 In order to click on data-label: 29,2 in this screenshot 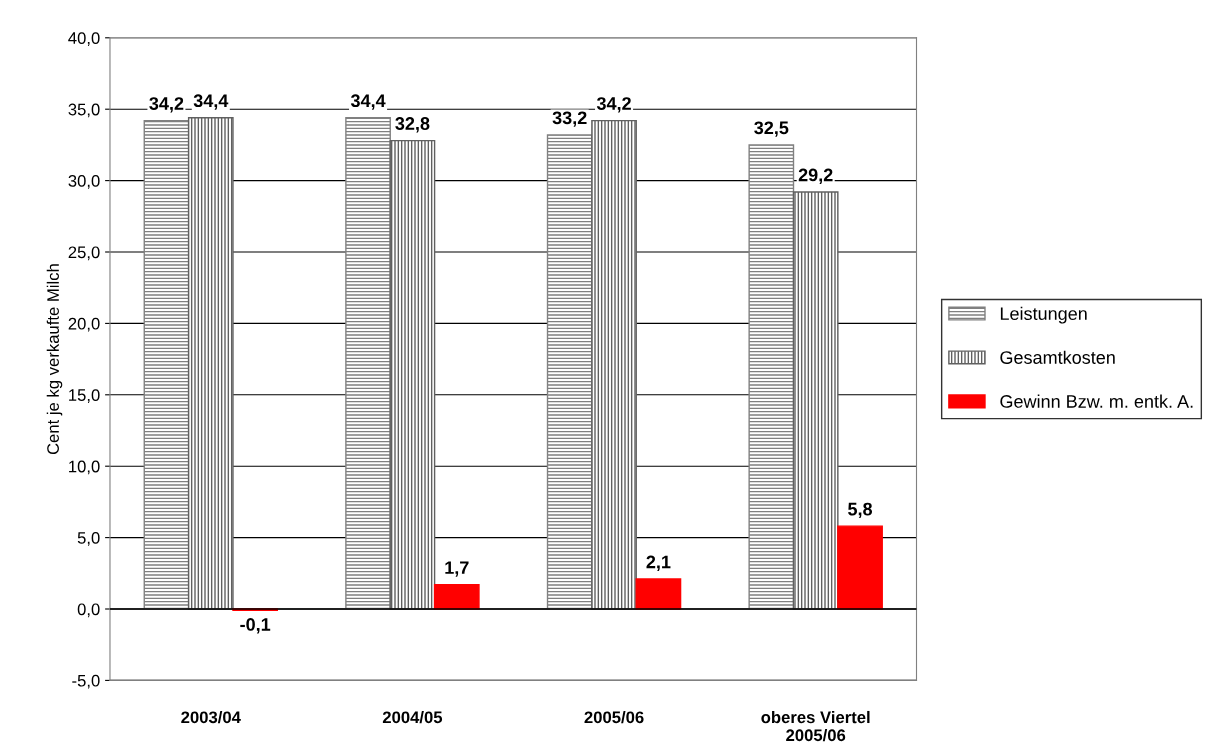, I will do `click(815, 176)`.